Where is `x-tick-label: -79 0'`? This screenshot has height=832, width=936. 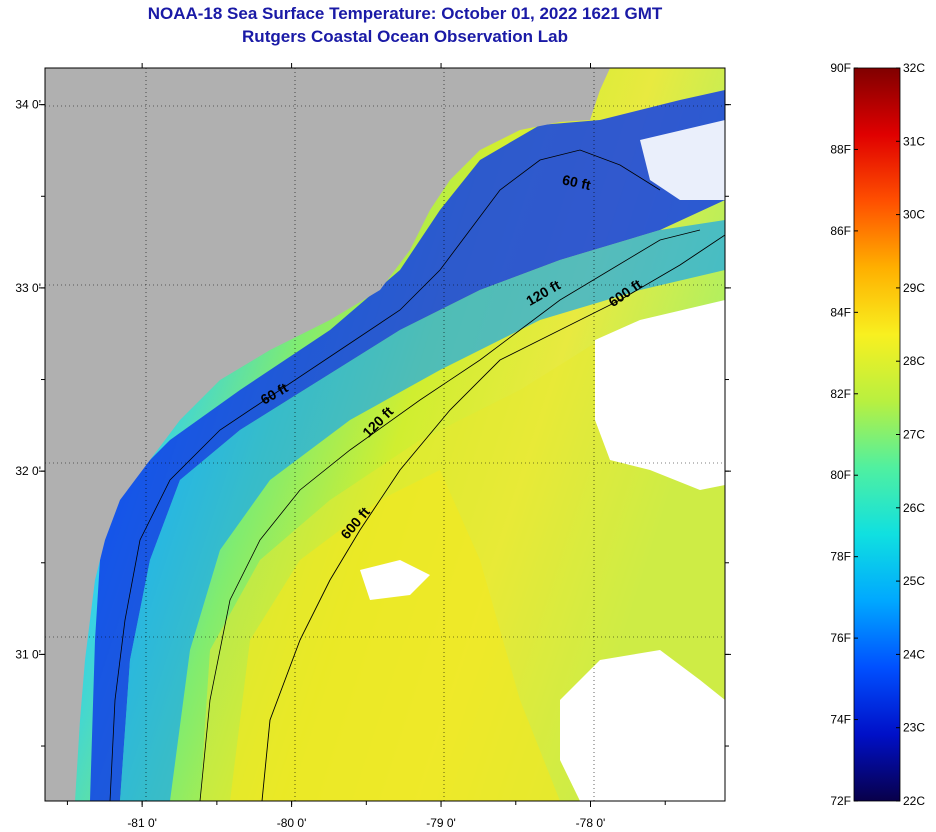 x-tick-label: -79 0' is located at coordinates (441, 823).